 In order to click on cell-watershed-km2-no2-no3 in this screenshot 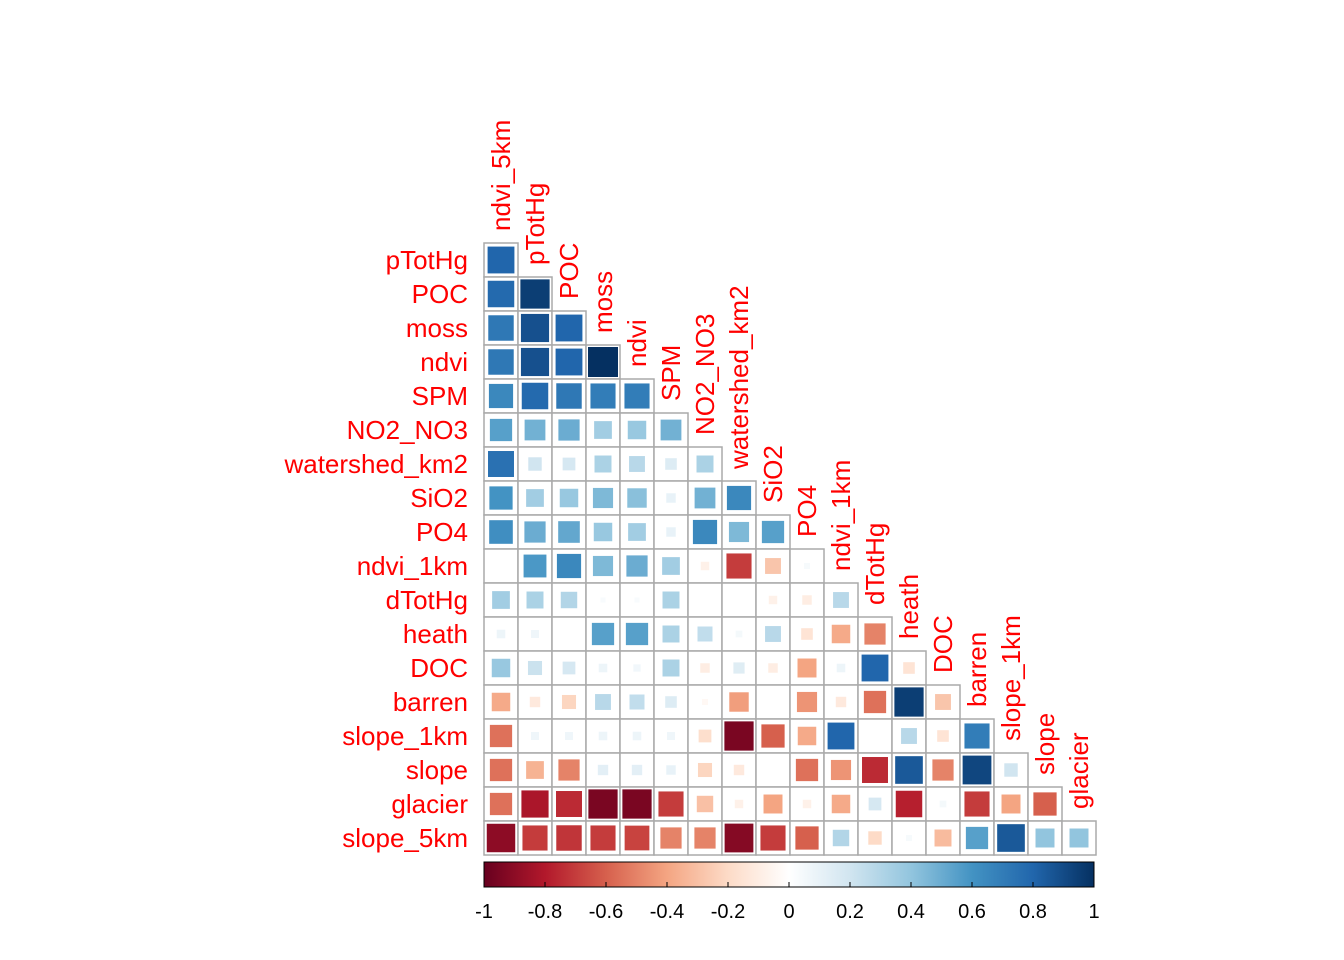, I will do `click(705, 464)`.